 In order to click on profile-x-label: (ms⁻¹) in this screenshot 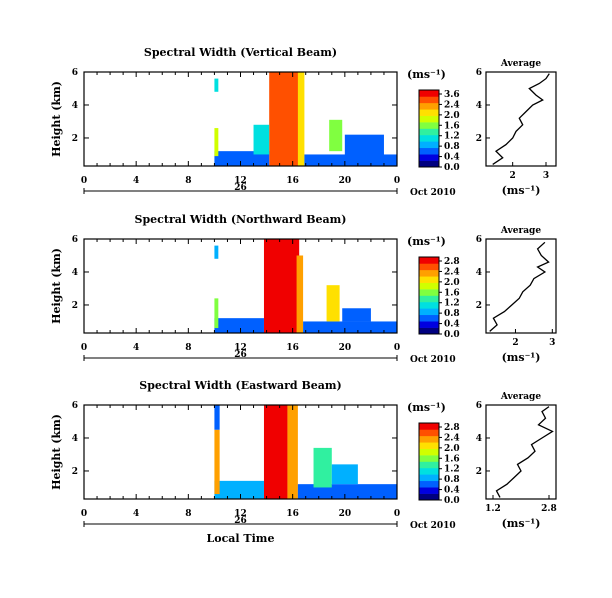, I will do `click(521, 357)`.